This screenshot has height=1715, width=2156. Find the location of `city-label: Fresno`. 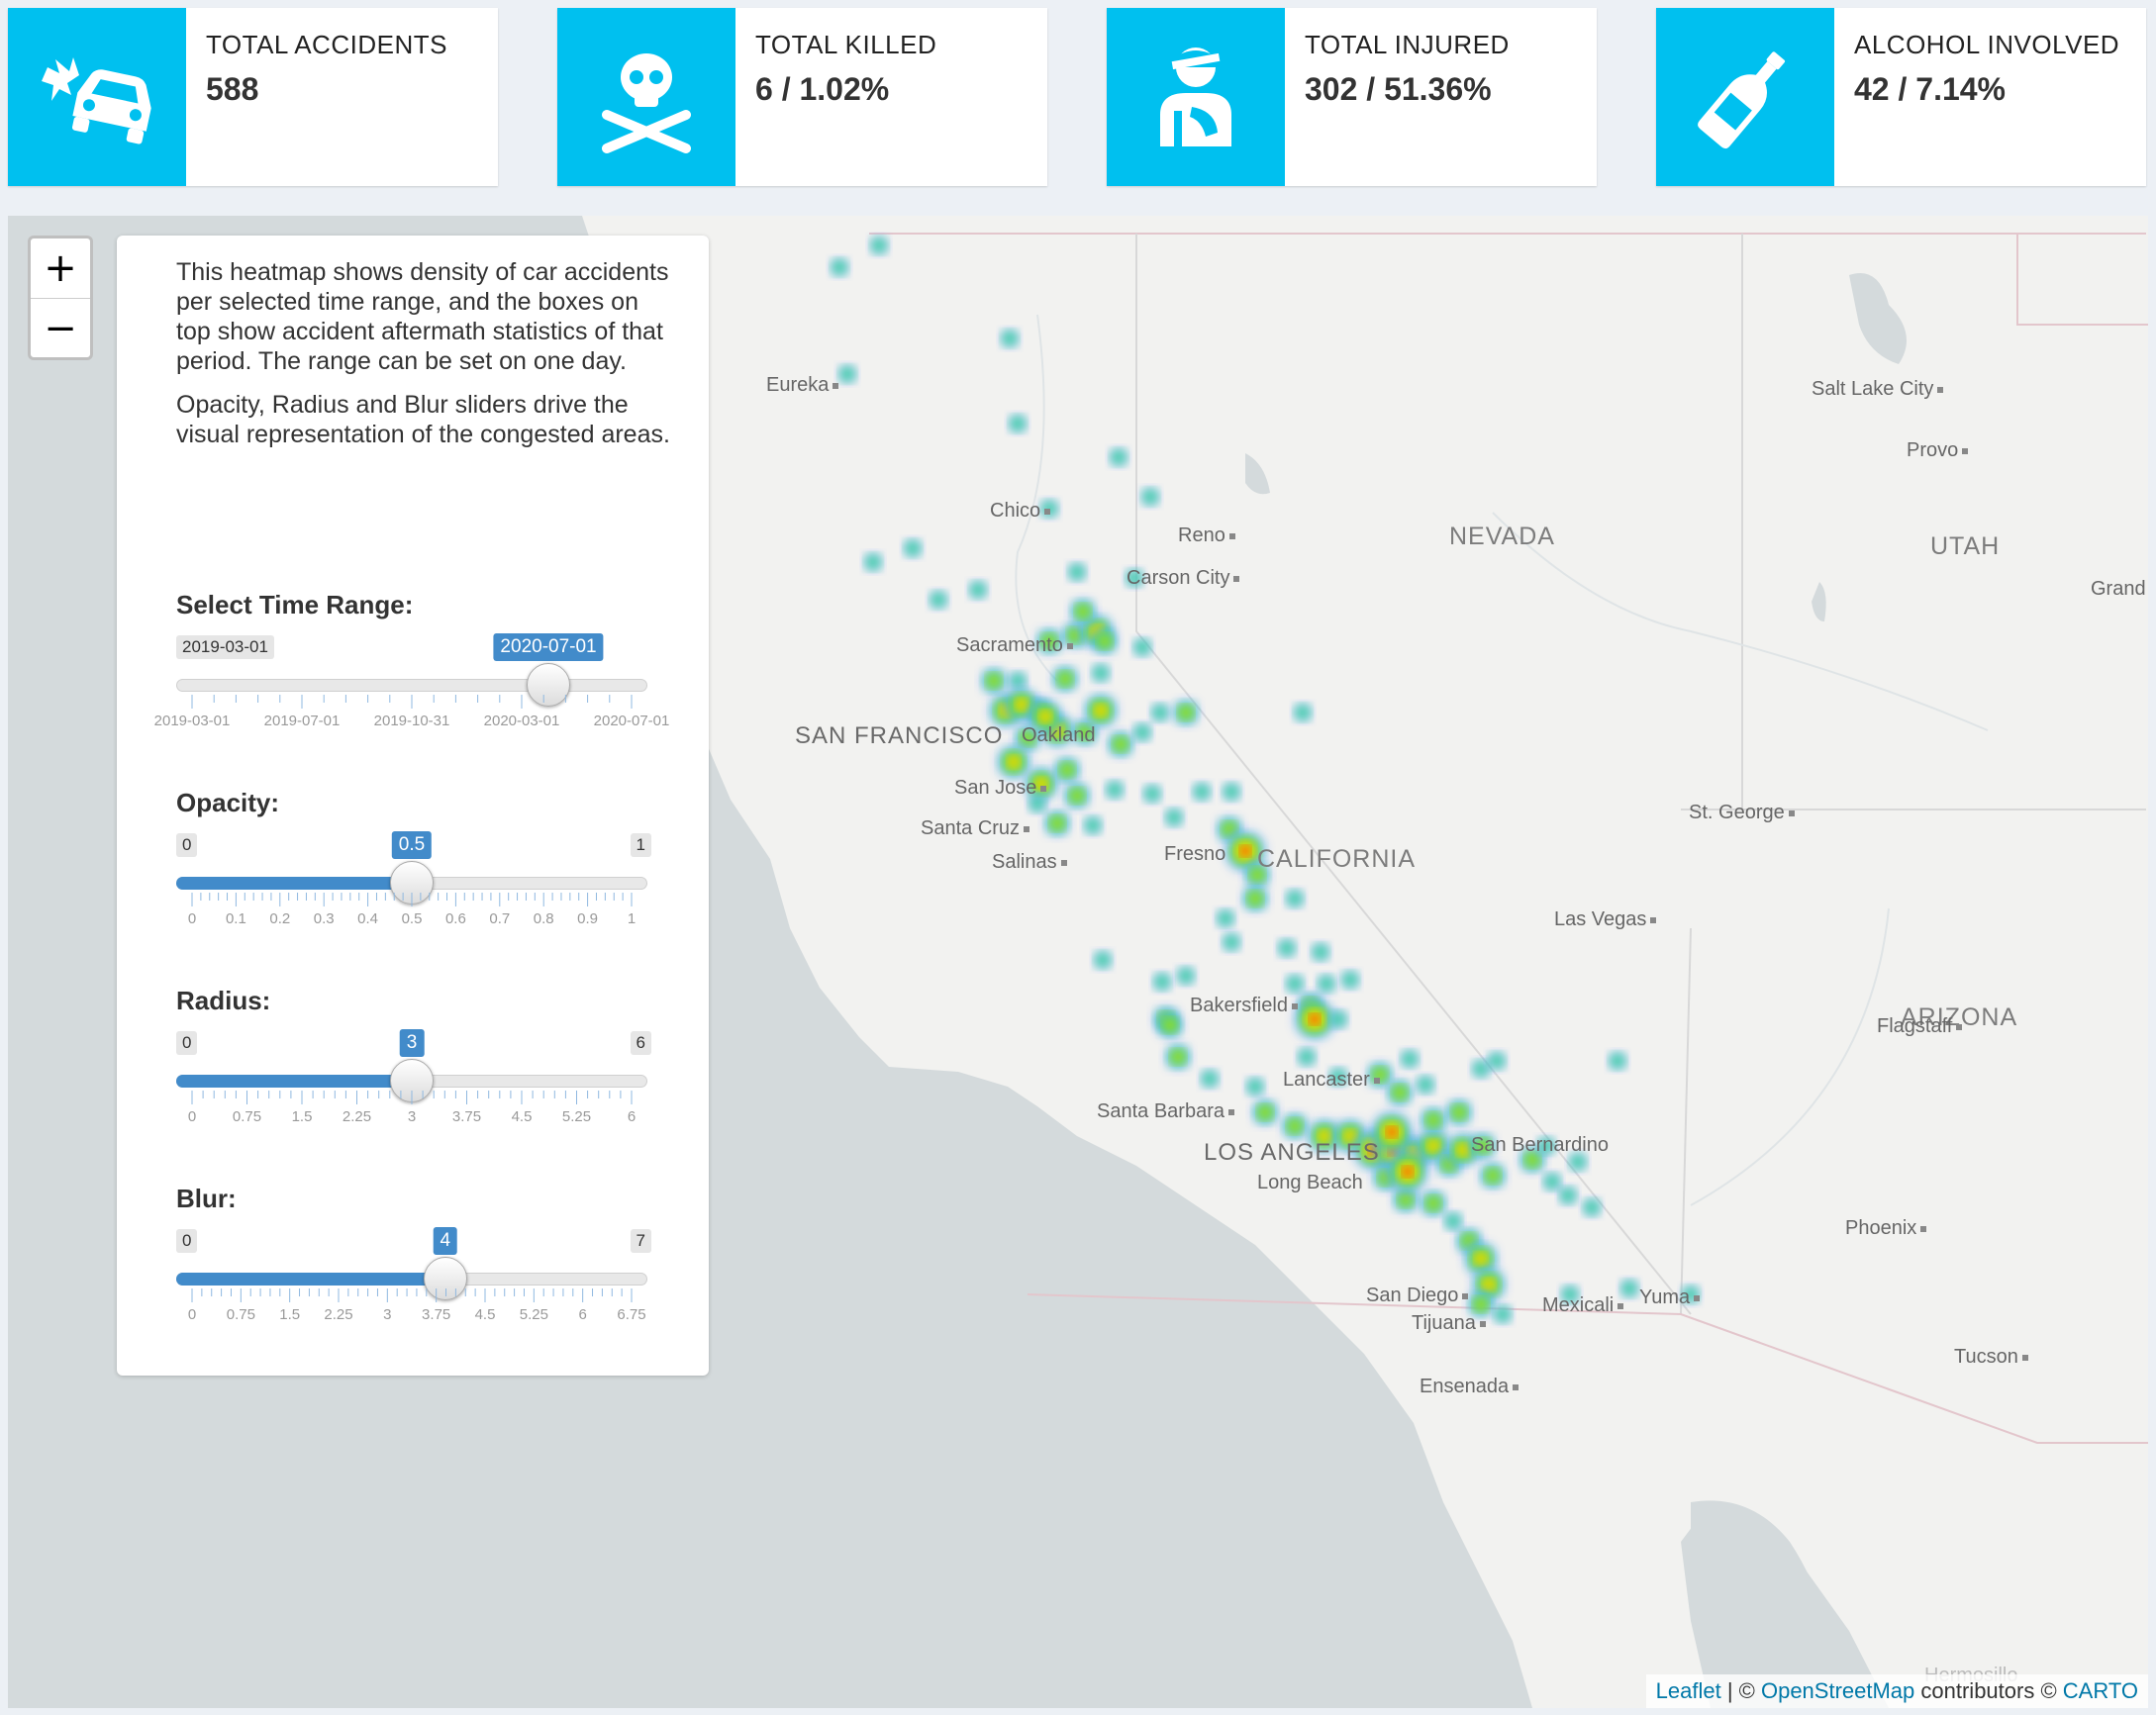

city-label: Fresno is located at coordinates (1195, 854).